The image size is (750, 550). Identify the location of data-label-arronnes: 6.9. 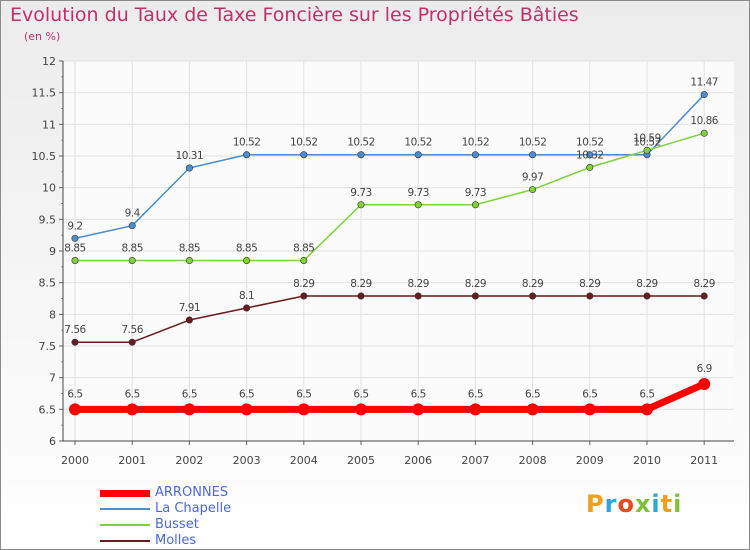
(704, 369).